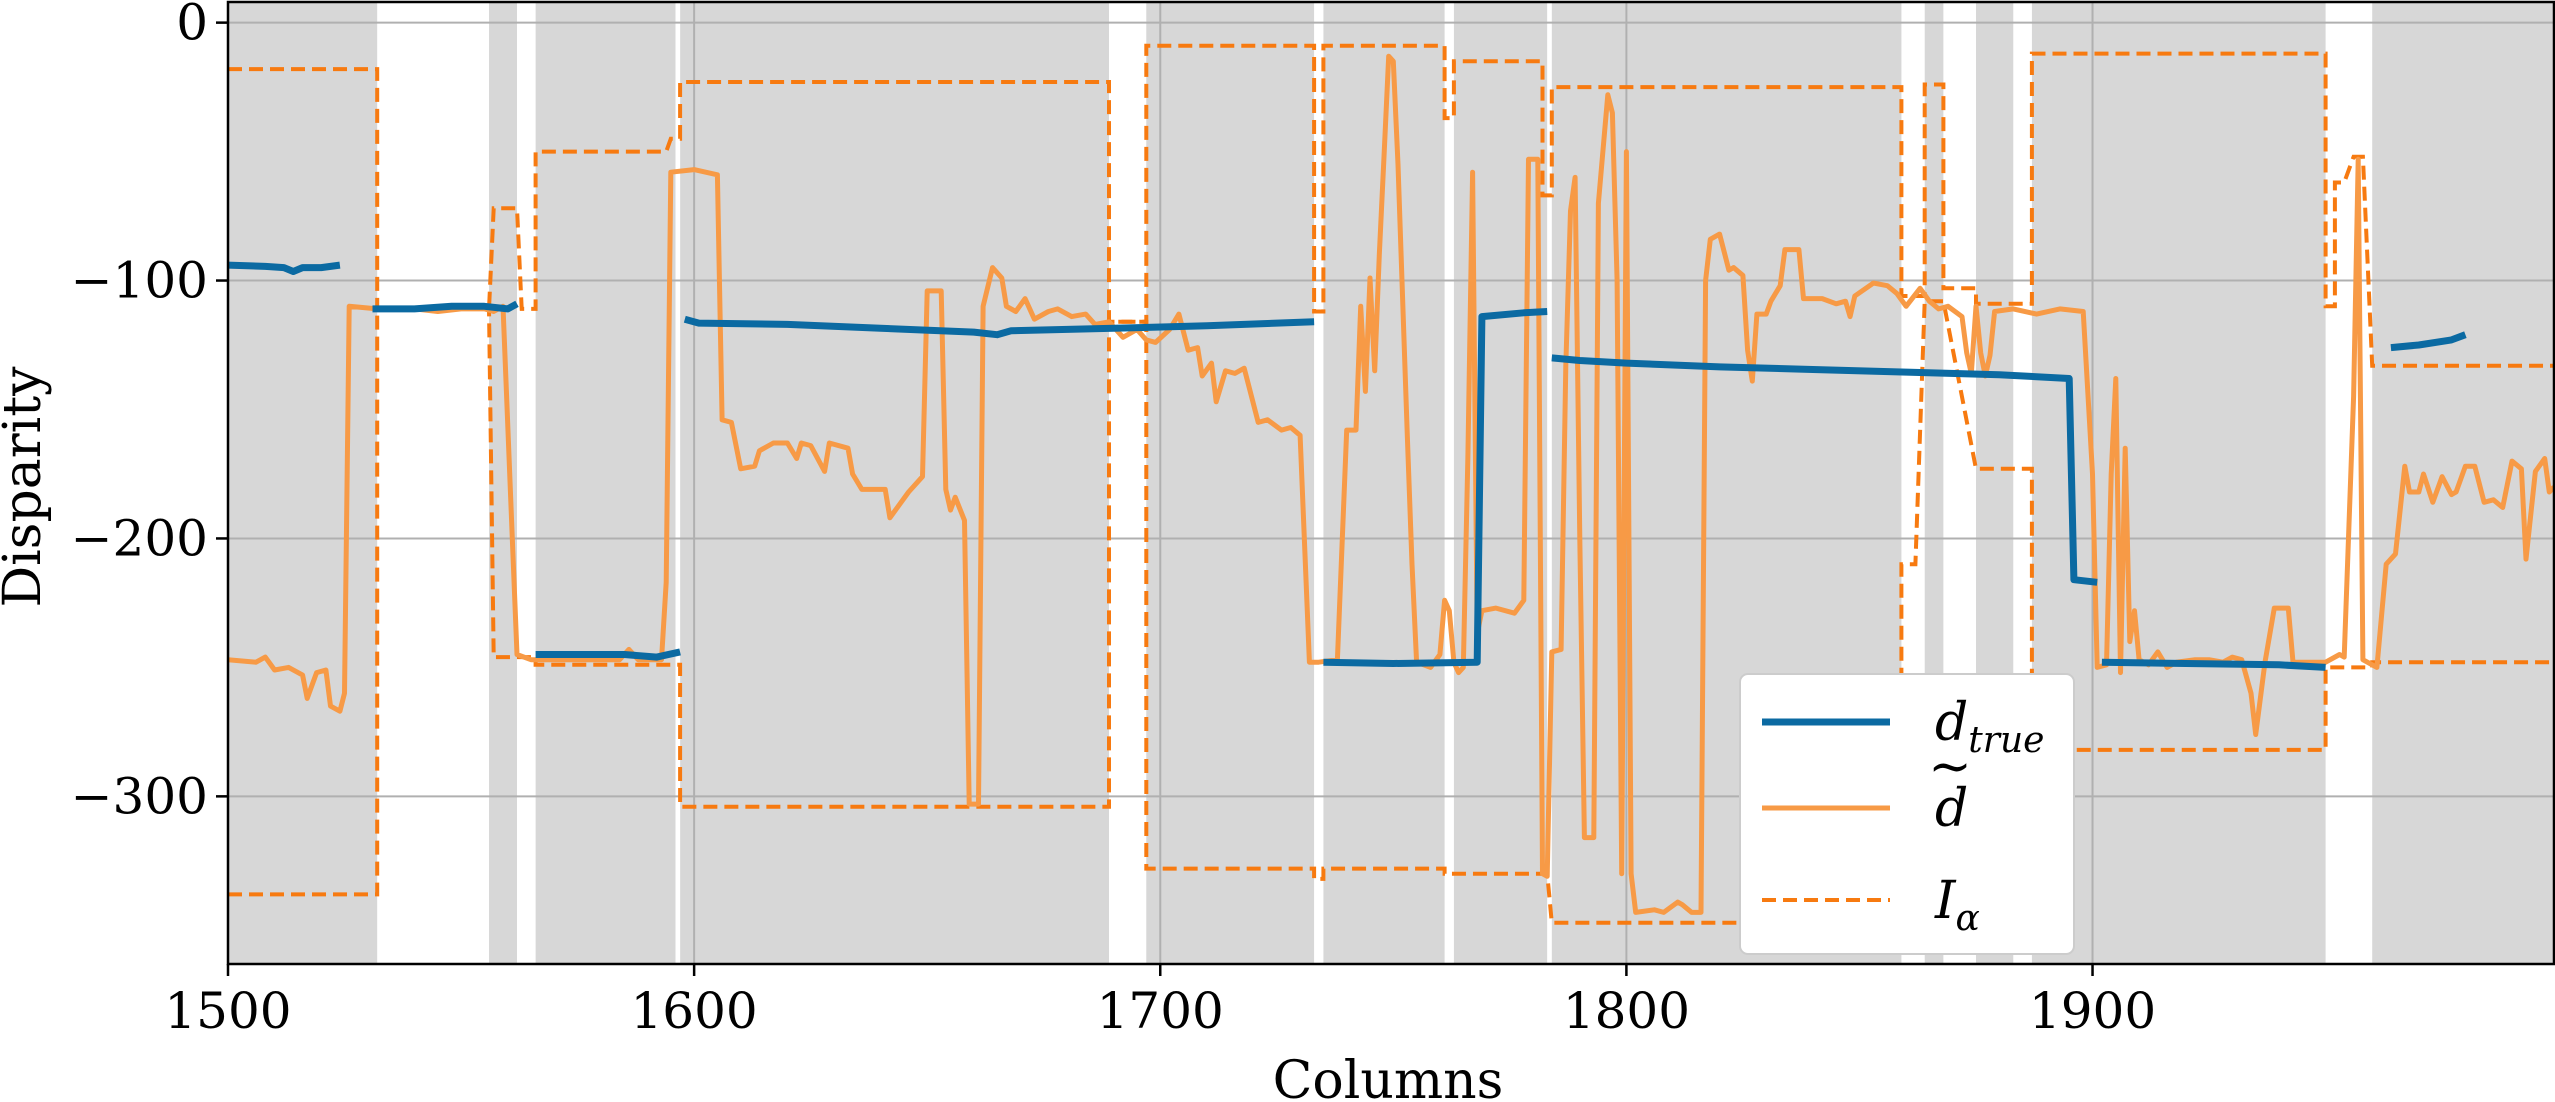 Image resolution: width=2555 pixels, height=1102 pixels. What do you see at coordinates (1950, 767) in the screenshot?
I see `legend-accent-d-tilde: ~` at bounding box center [1950, 767].